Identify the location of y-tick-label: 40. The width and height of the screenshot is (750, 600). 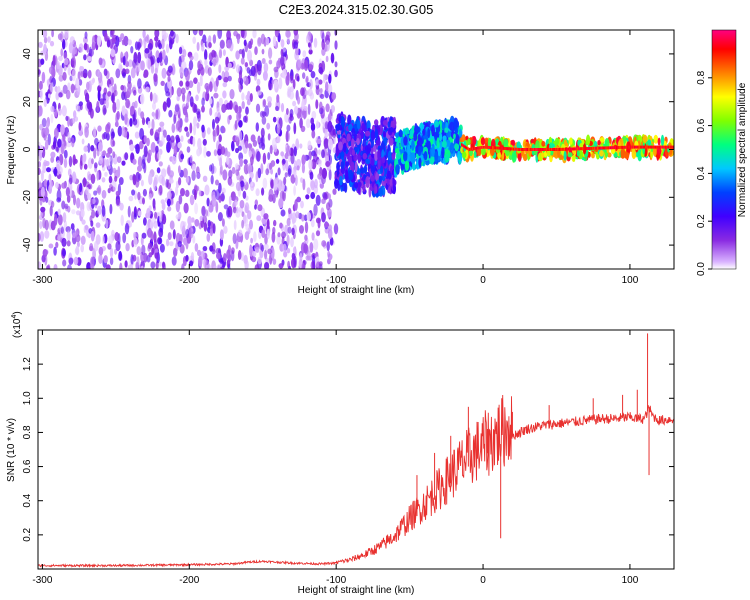
(27, 54).